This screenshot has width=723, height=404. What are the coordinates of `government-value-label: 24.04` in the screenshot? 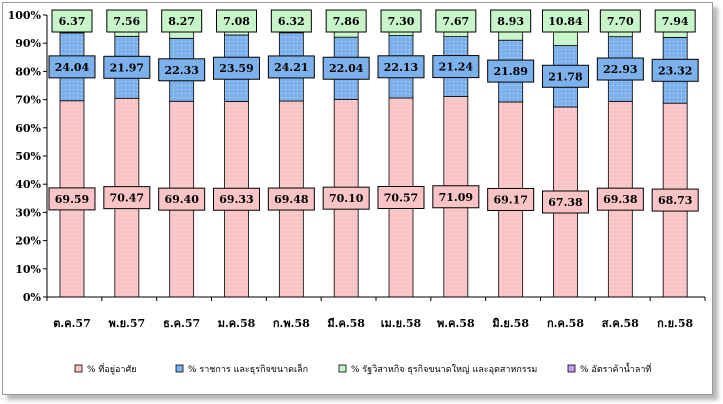 It's located at (72, 67).